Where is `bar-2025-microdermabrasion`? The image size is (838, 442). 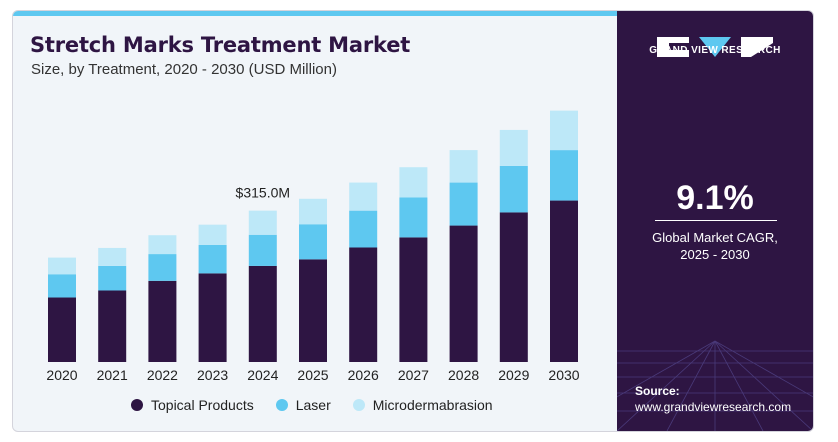 bar-2025-microdermabrasion is located at coordinates (313, 211).